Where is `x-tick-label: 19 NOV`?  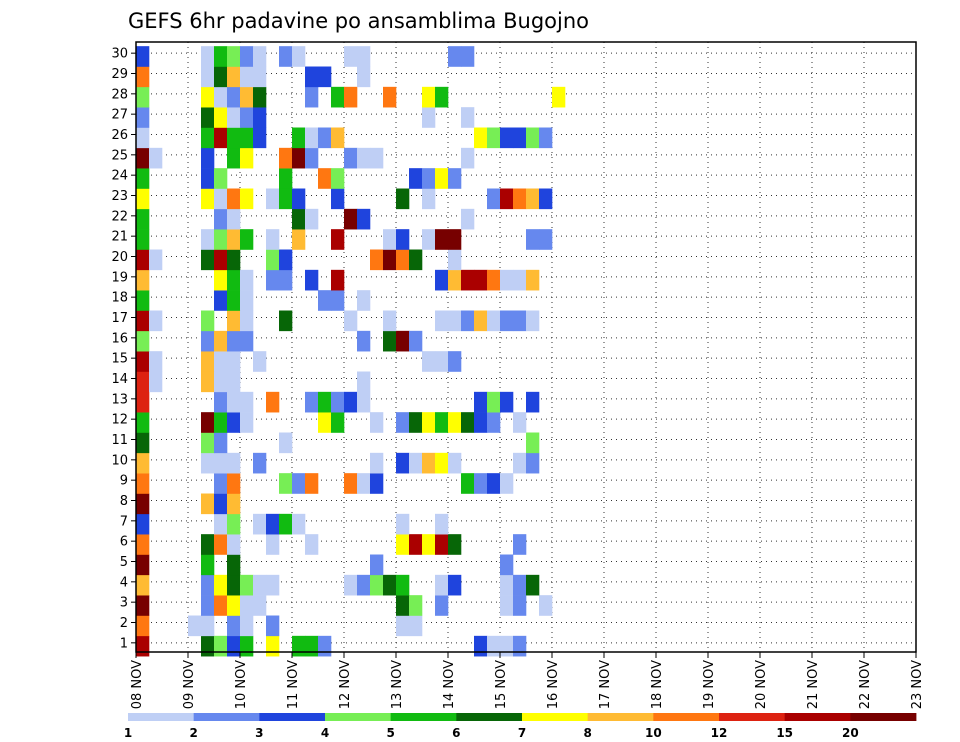
x-tick-label: 19 NOV is located at coordinates (709, 684).